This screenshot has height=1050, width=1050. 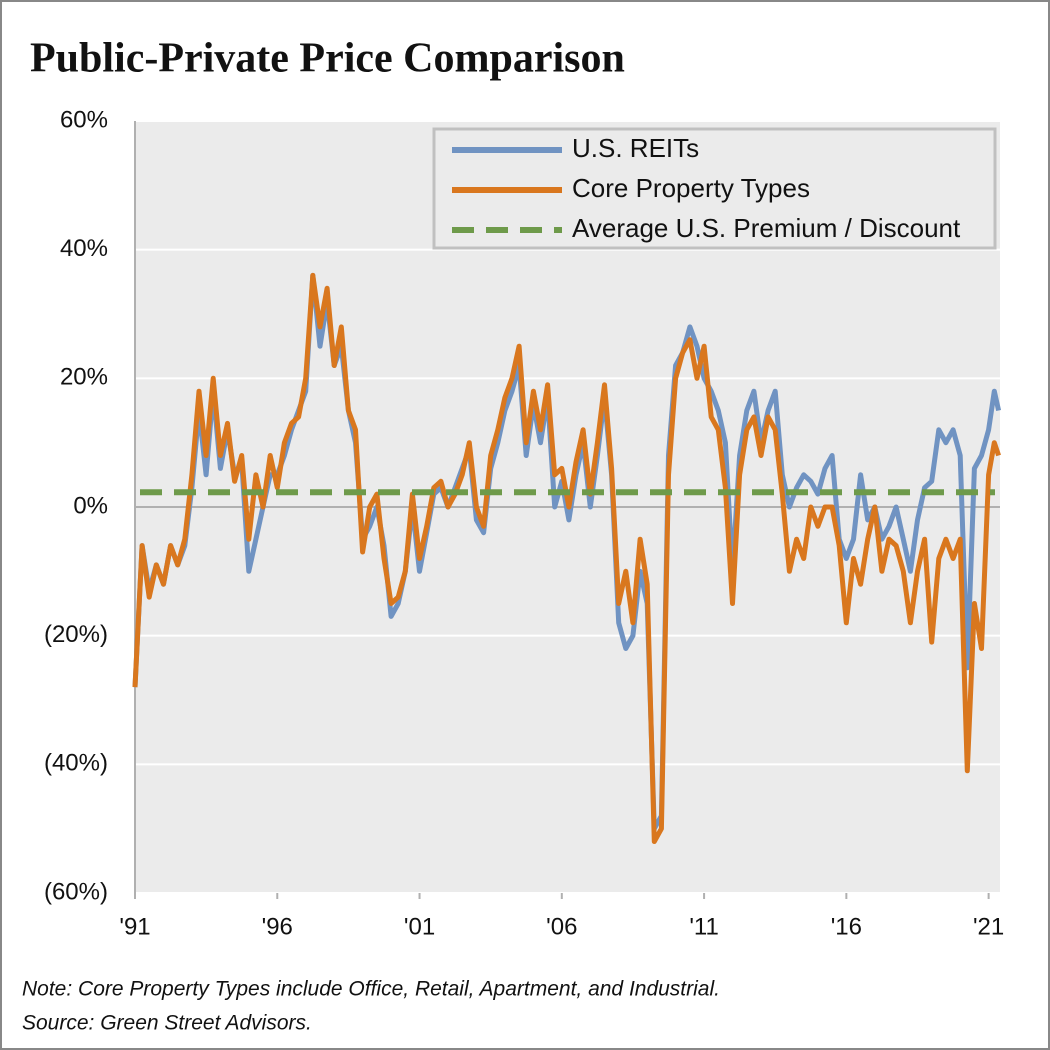 What do you see at coordinates (766, 228) in the screenshot?
I see `legend-label: Average U.S. Premium / Discount` at bounding box center [766, 228].